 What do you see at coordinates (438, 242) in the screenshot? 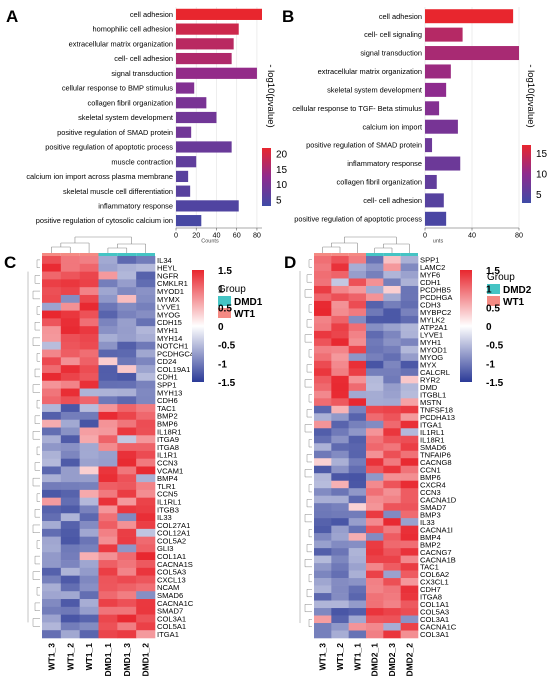
I see `x-axis-label: unts` at bounding box center [438, 242].